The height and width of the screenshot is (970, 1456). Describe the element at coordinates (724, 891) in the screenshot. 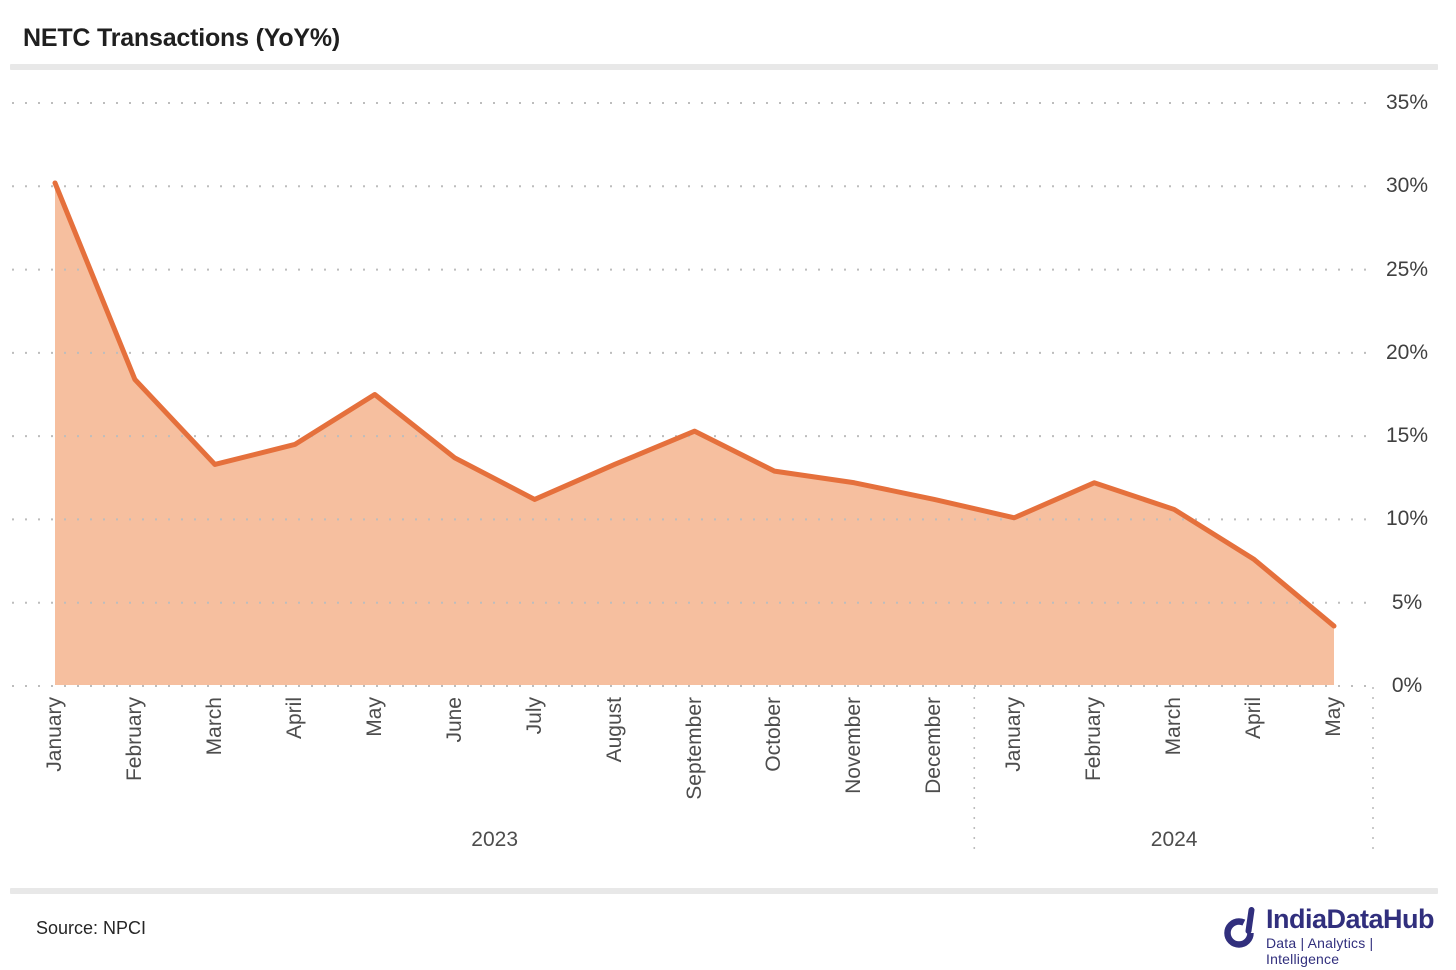

I see `footer-divider` at that location.